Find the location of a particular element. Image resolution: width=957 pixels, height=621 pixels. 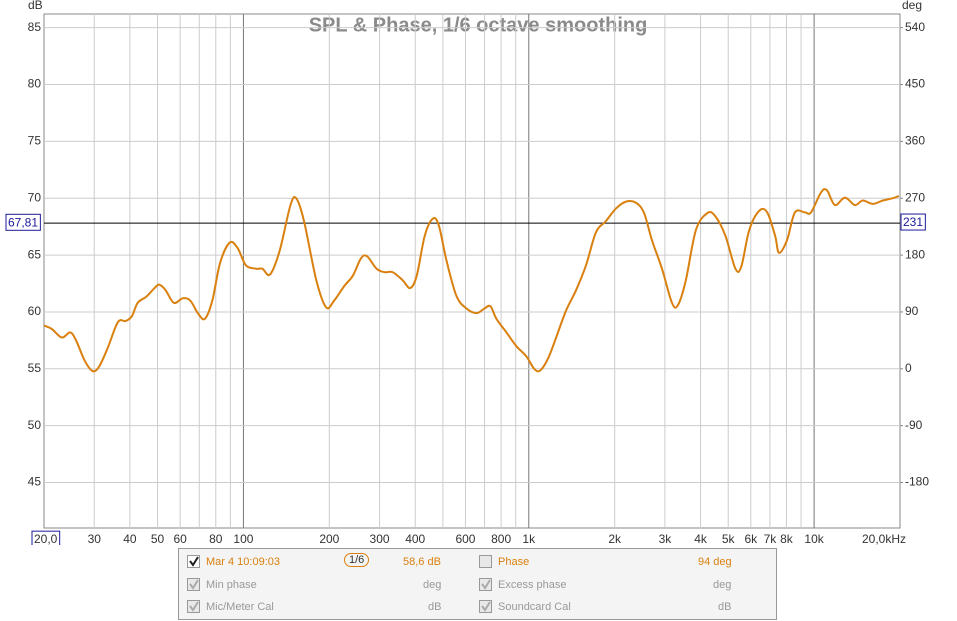

x-tick-label: 30 is located at coordinates (95, 538).